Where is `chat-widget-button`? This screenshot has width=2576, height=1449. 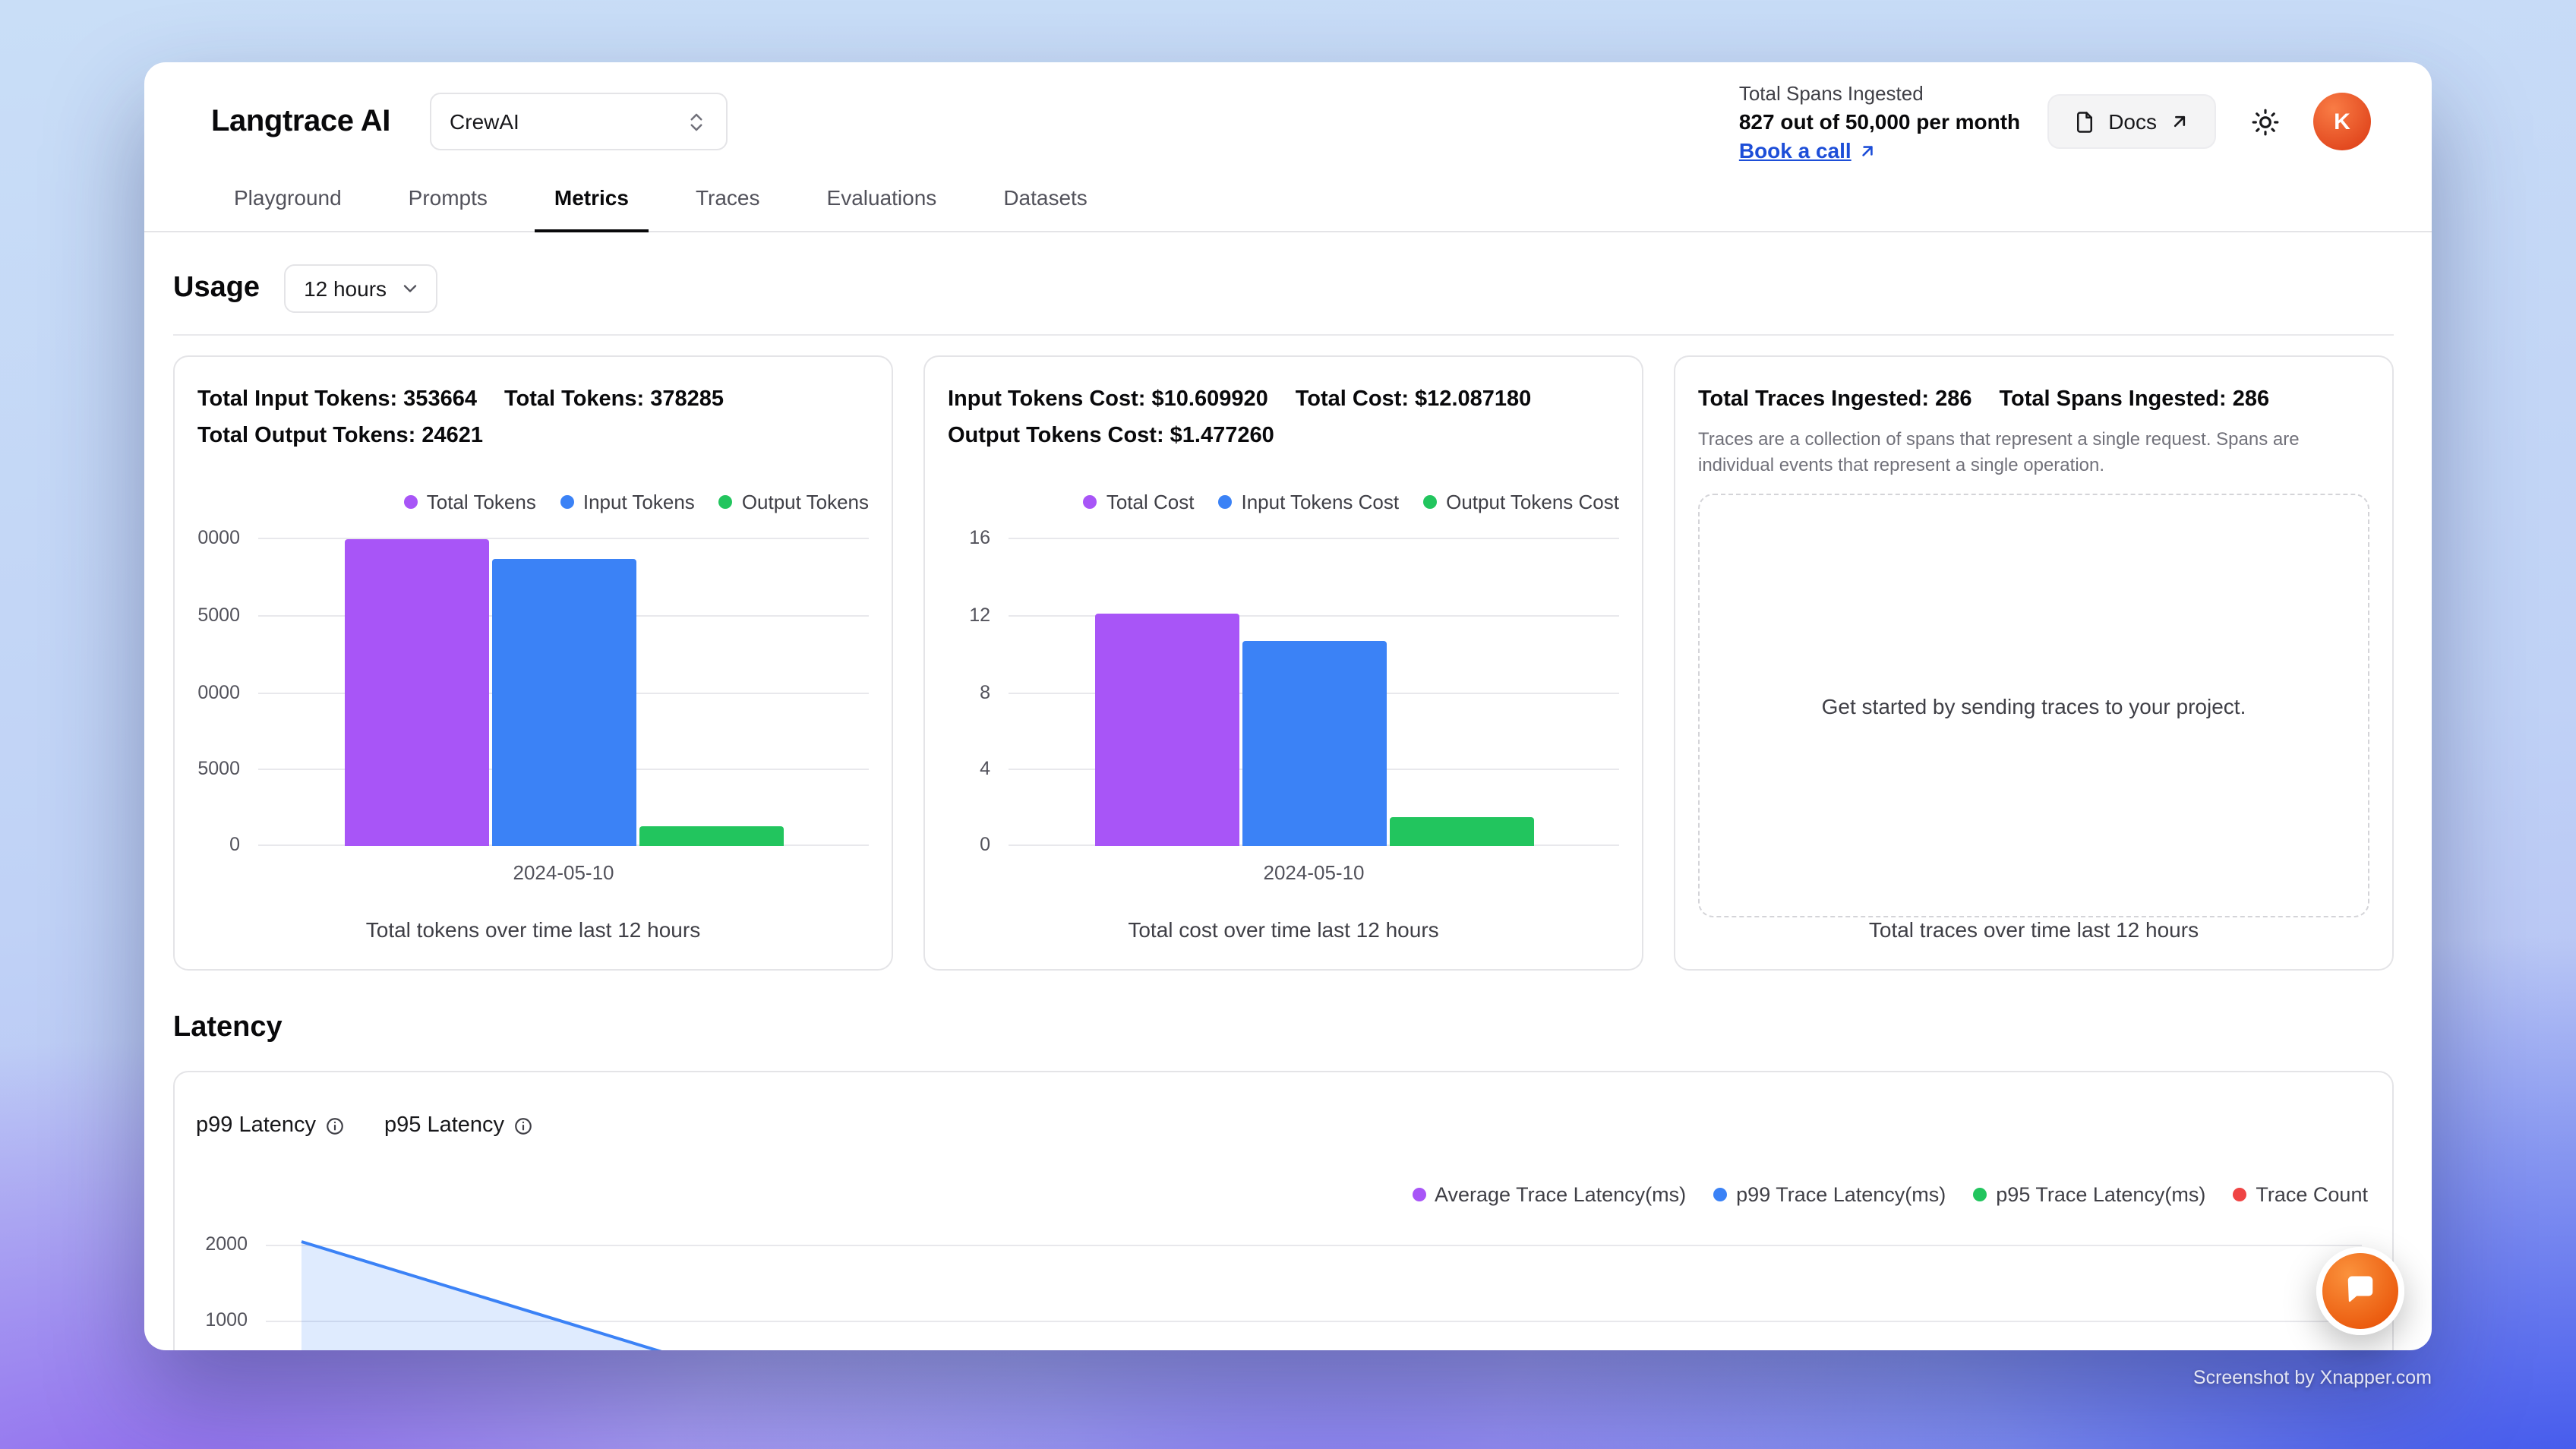
chat-widget-button is located at coordinates (2360, 1291).